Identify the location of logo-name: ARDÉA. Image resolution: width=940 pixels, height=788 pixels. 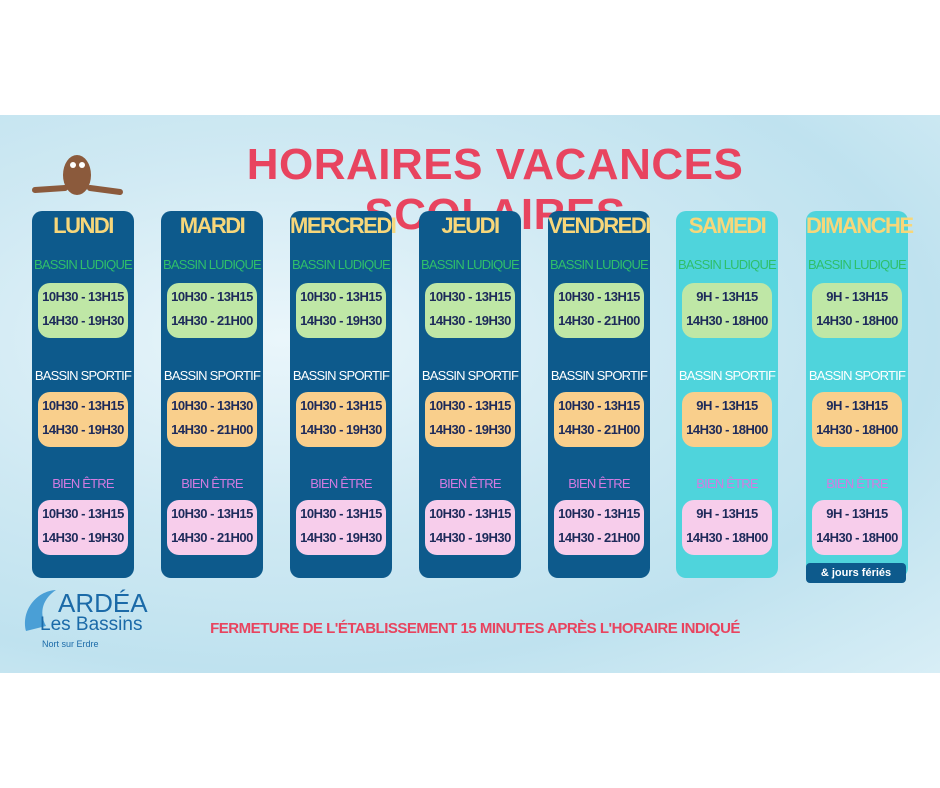
(103, 603).